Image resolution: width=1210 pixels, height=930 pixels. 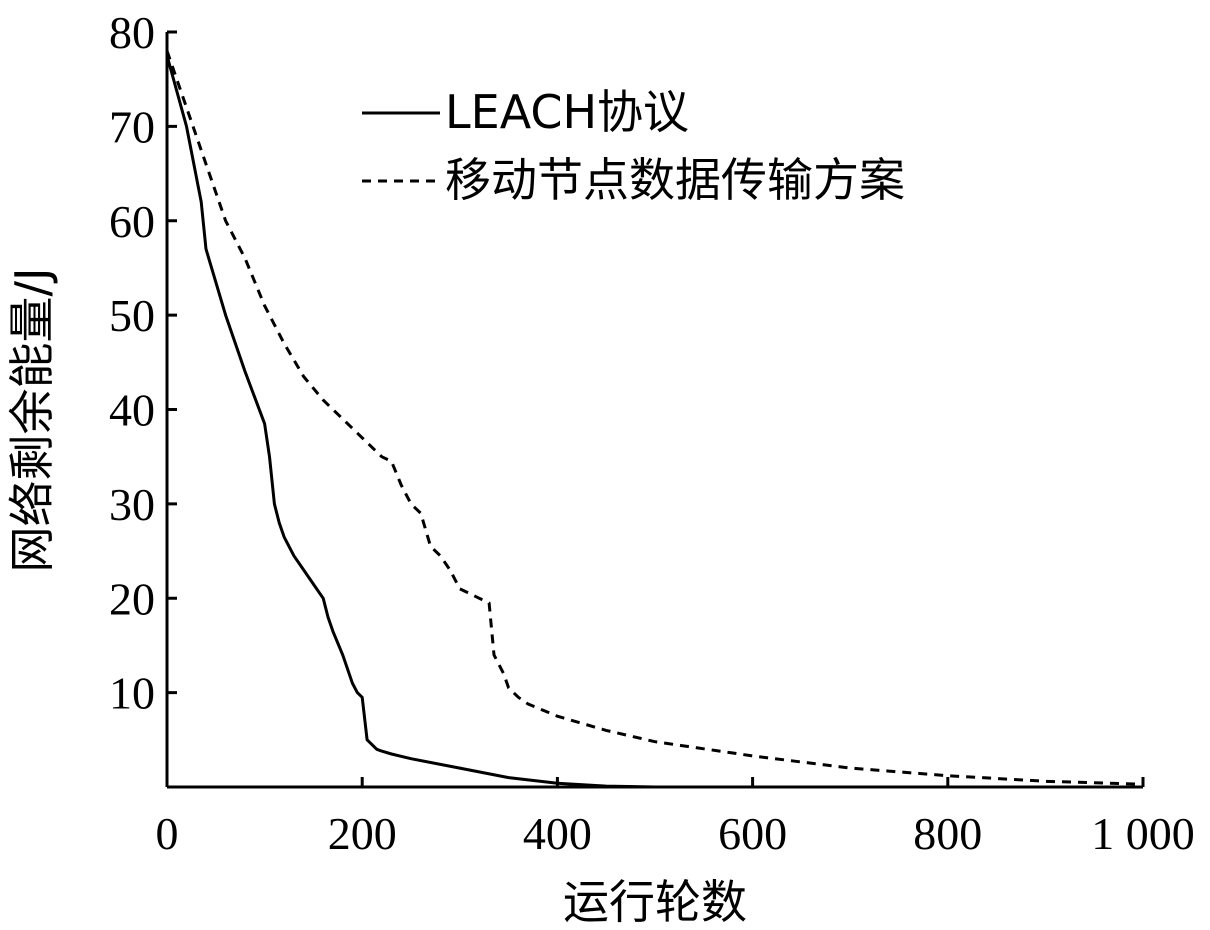 I want to click on x-axis: 0 200 400 600 800 1 000, so click(x=675, y=818).